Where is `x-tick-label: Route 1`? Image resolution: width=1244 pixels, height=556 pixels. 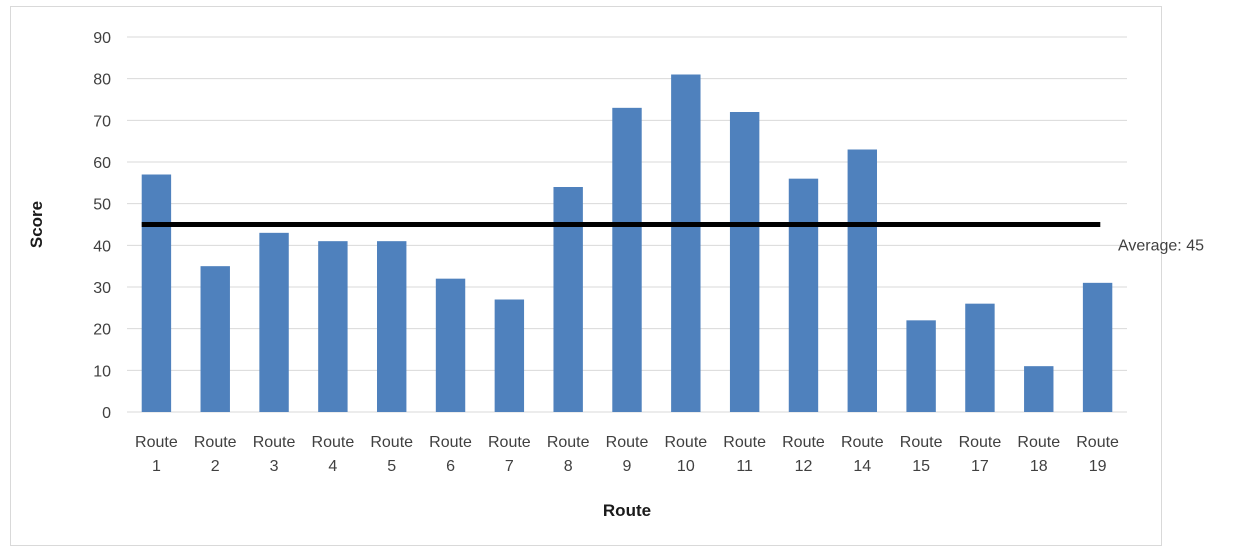
x-tick-label: Route 1 is located at coordinates (156, 454).